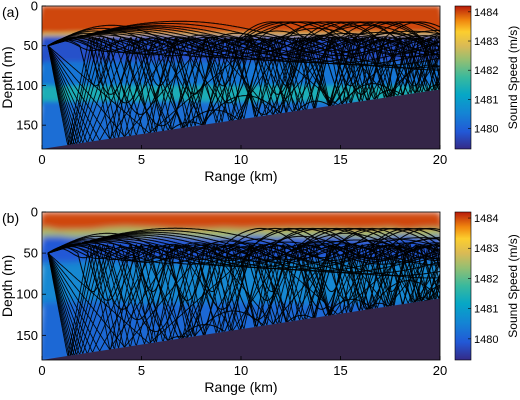 The height and width of the screenshot is (400, 520). I want to click on sound-speed-layer, so click(241, 222).